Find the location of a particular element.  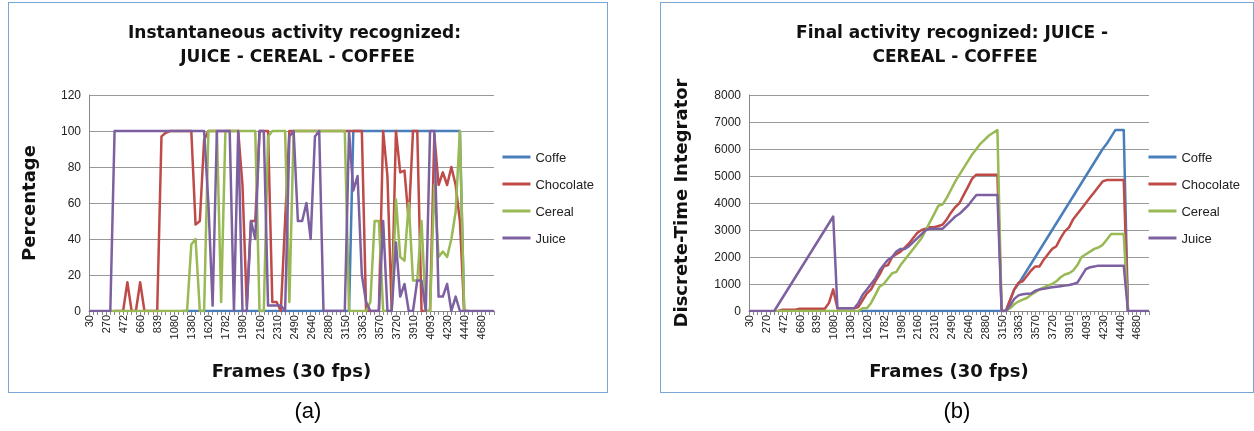

y-tick-label: 2000 is located at coordinates (728, 257).